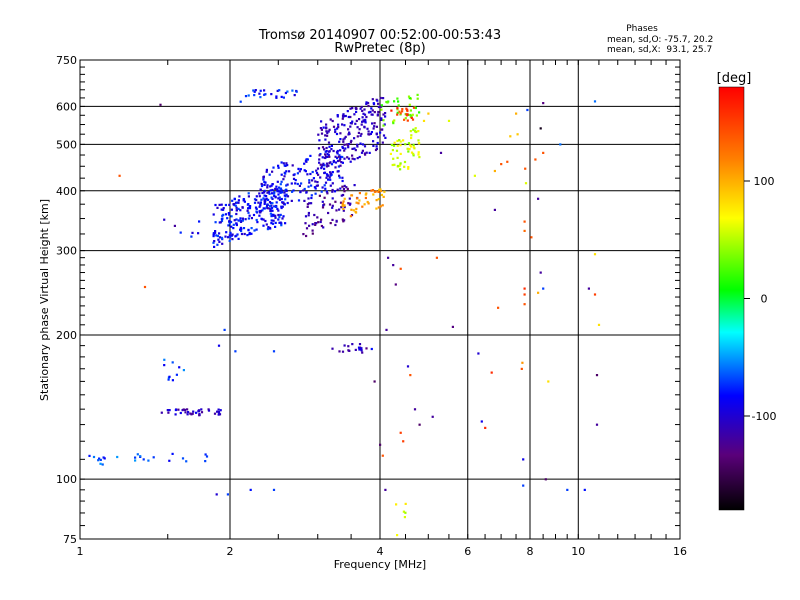 Image resolution: width=800 pixels, height=600 pixels. I want to click on y-tick-label: 300, so click(66, 251).